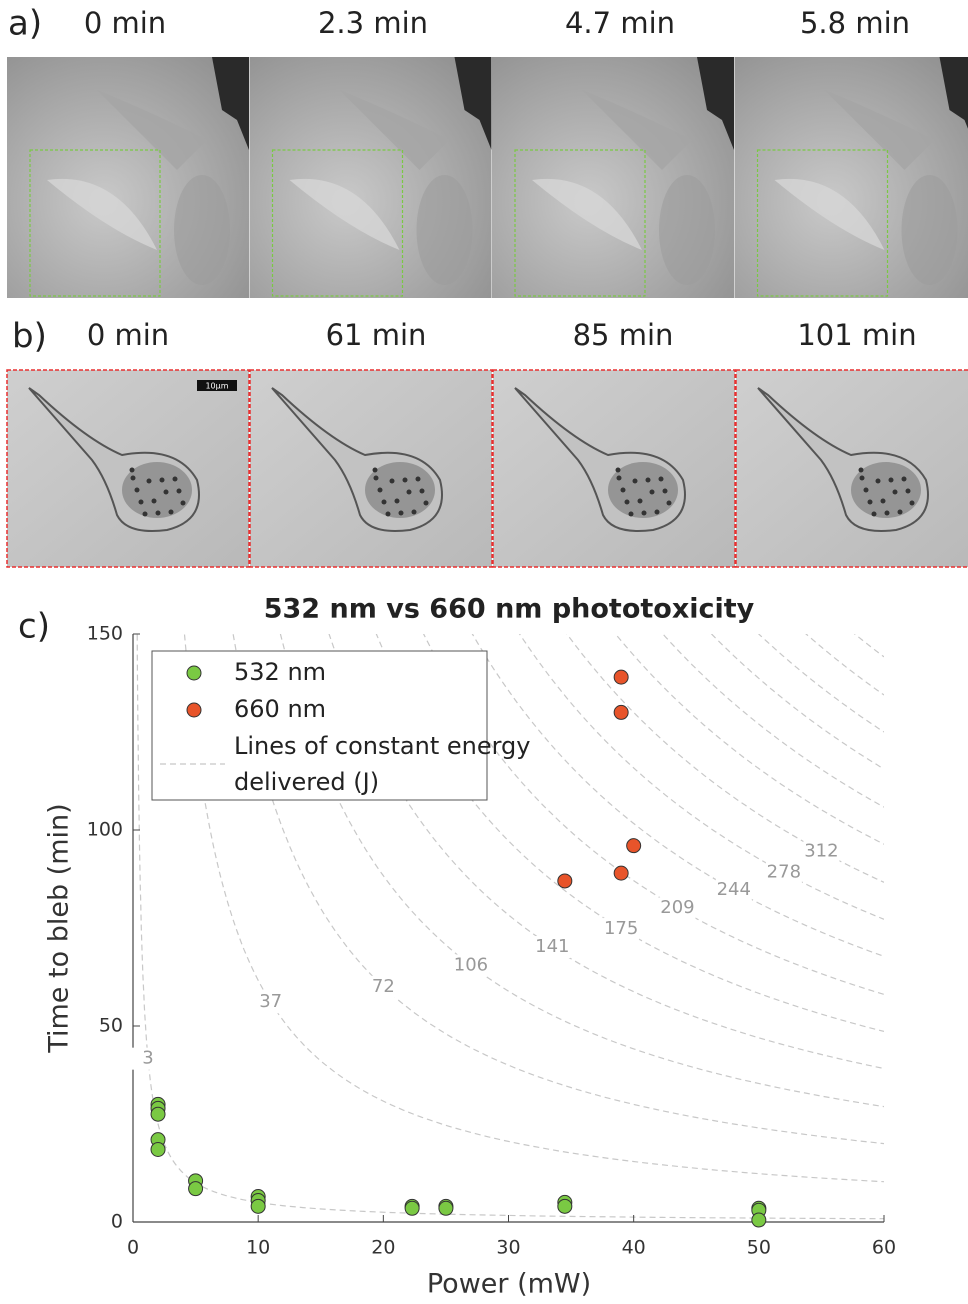 The width and height of the screenshot is (968, 1304). What do you see at coordinates (59, 928) in the screenshot?
I see `y-axis-label: Time to bleb (min)` at bounding box center [59, 928].